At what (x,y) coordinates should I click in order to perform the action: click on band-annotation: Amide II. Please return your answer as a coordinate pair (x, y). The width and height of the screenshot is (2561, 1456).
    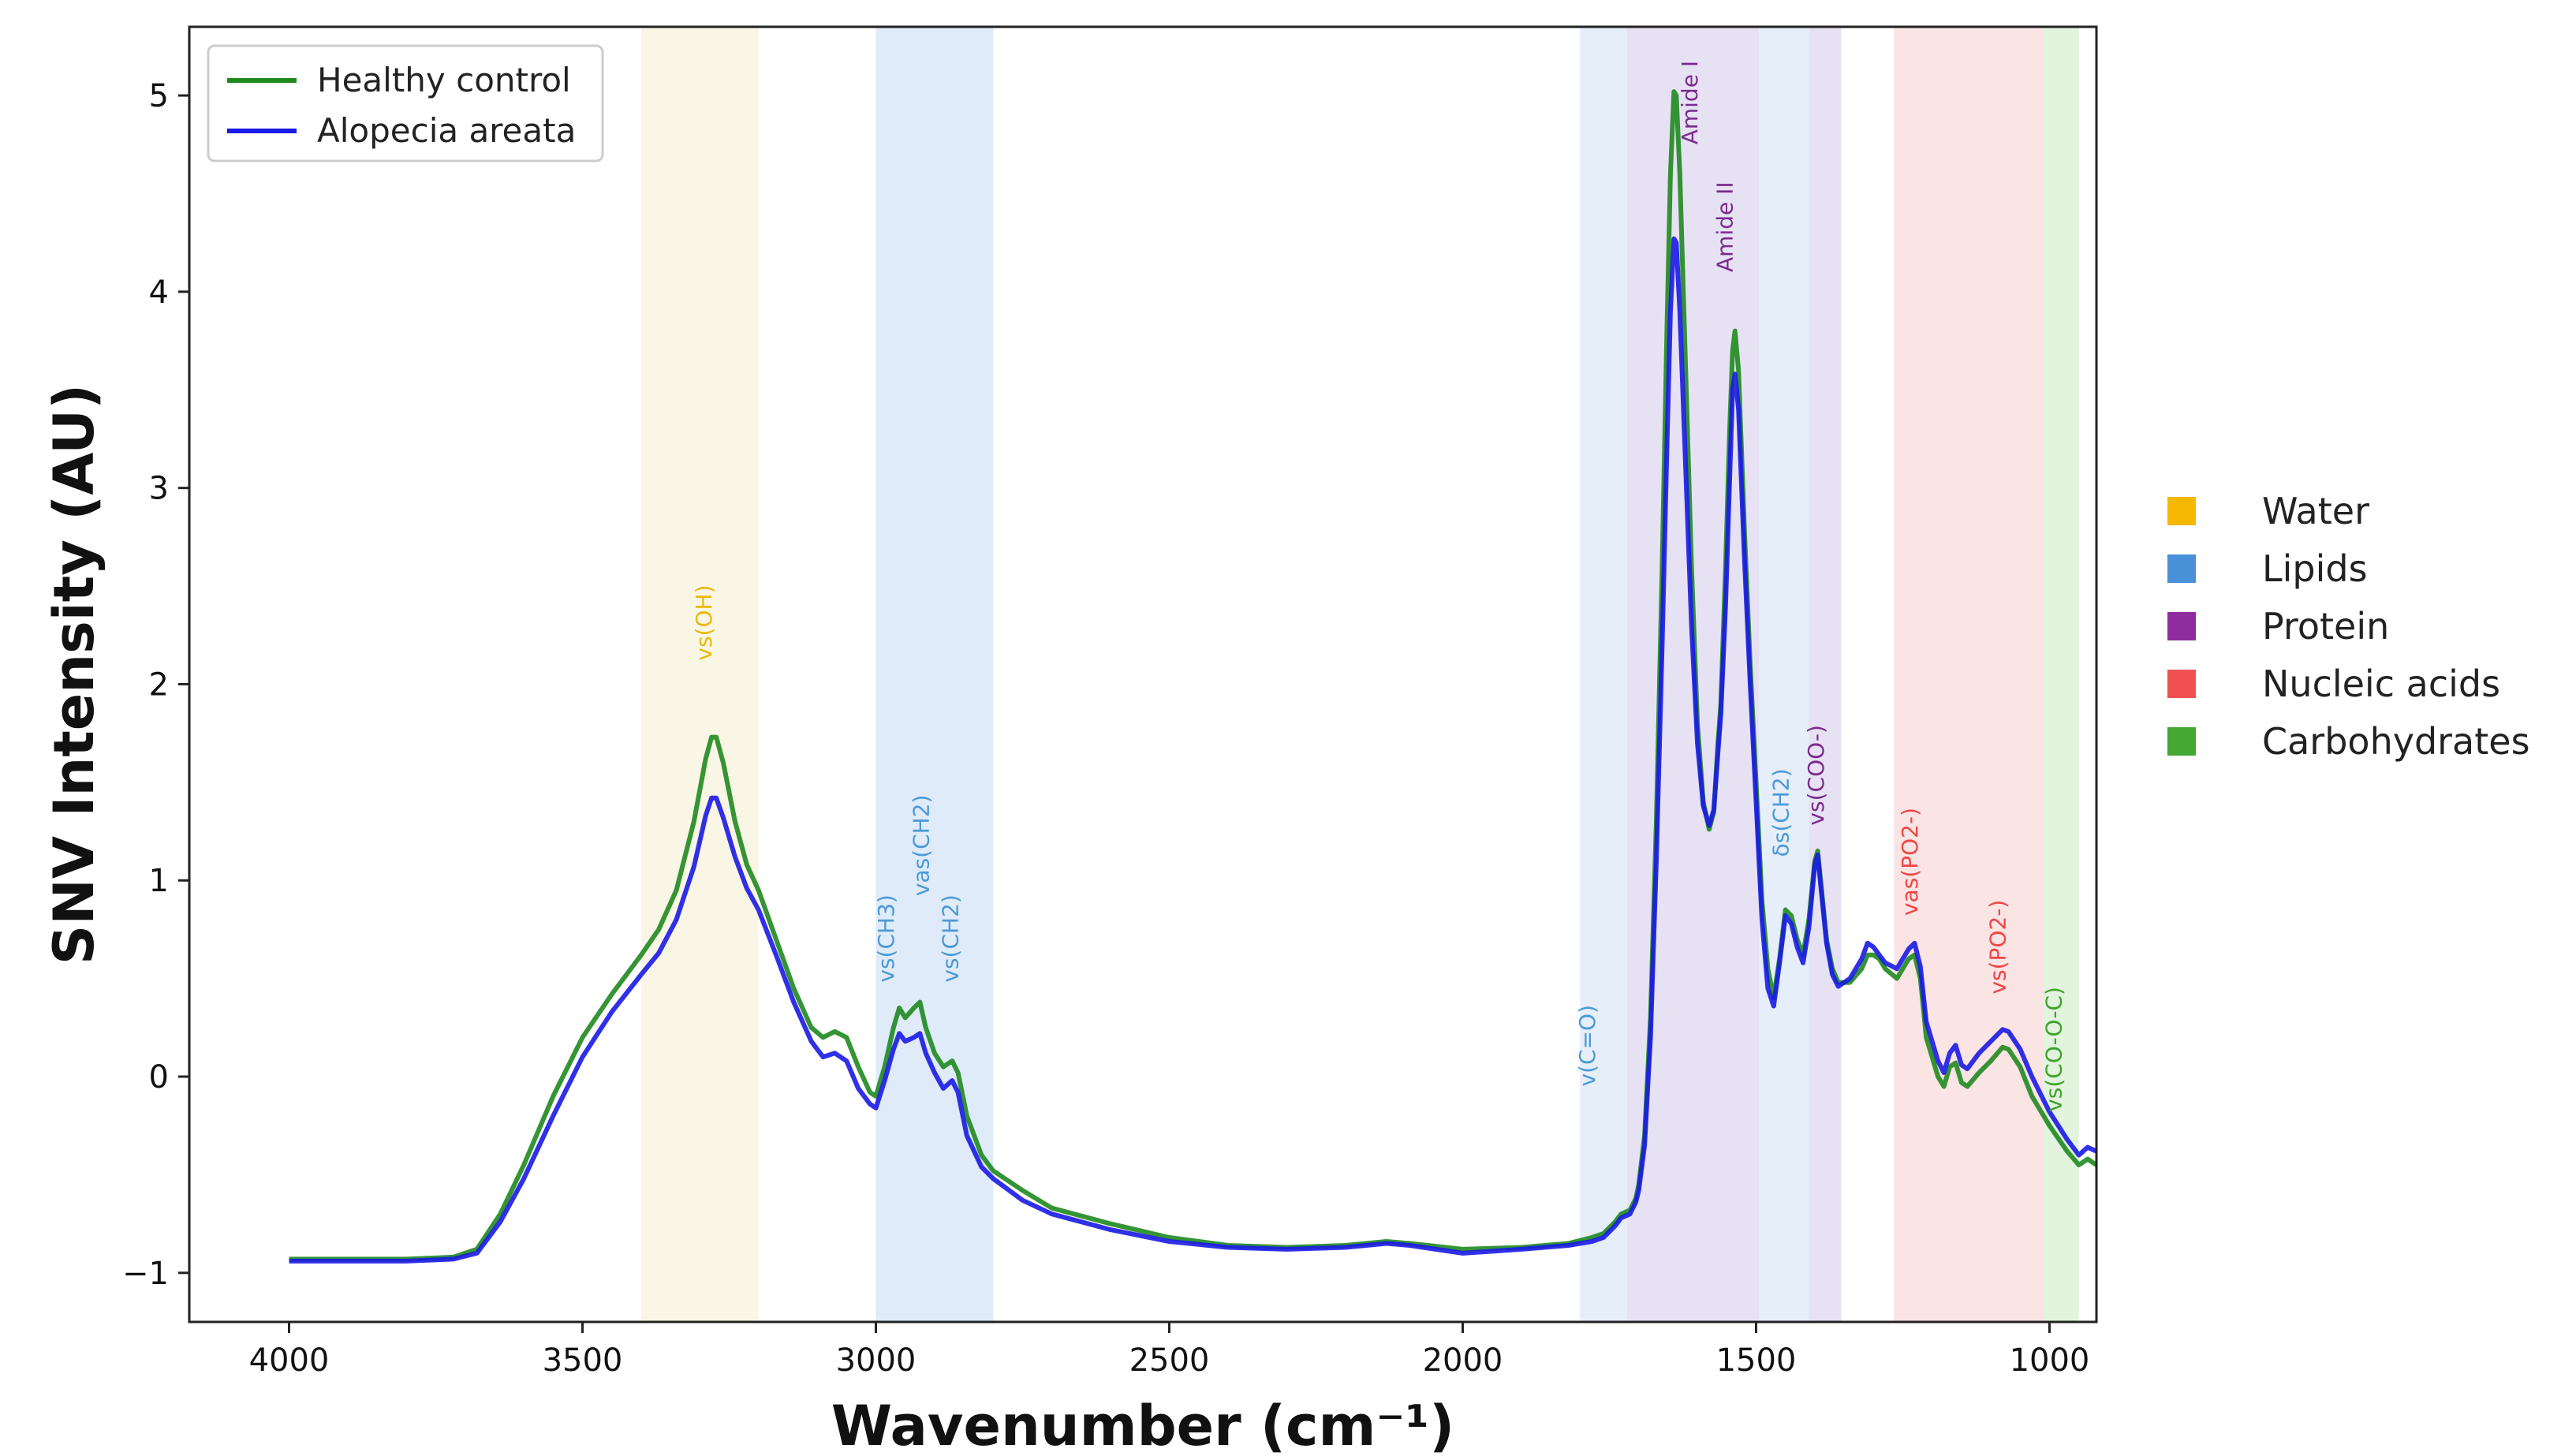
    Looking at the image, I should click on (1725, 226).